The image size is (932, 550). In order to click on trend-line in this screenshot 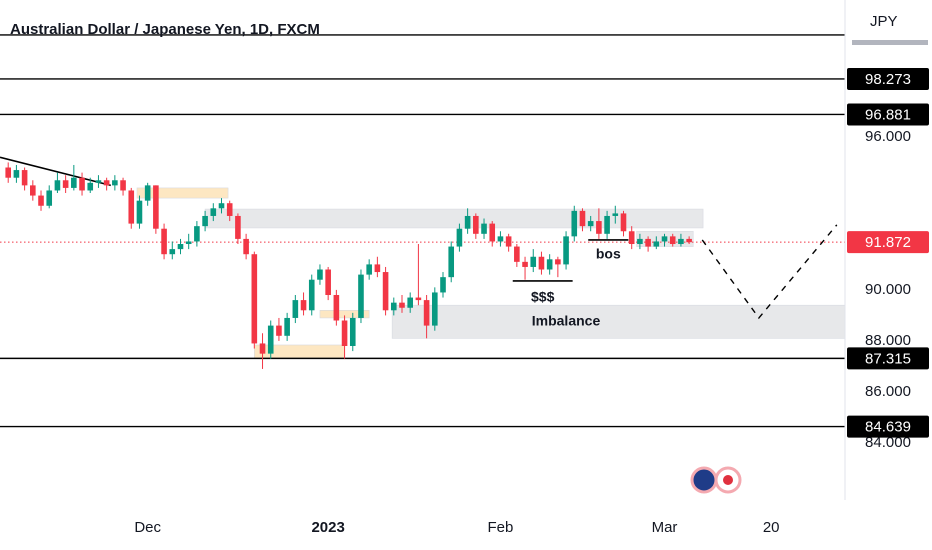, I will do `click(55, 171)`.